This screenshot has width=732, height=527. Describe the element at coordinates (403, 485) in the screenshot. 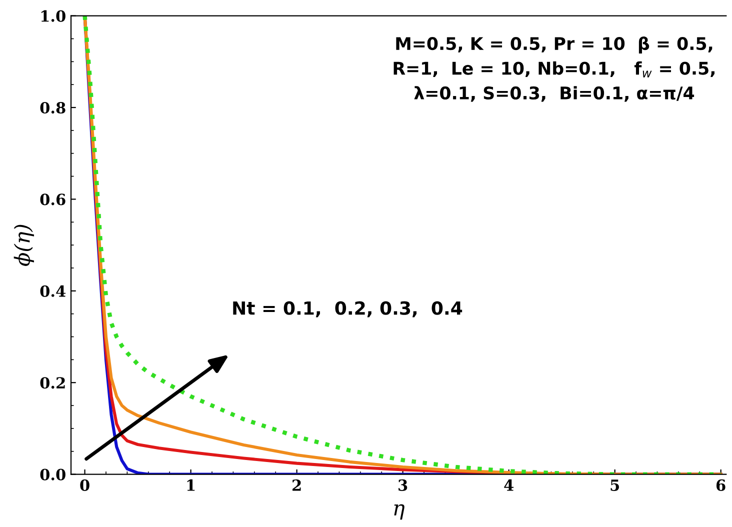

I see `x-tick-label: 3` at that location.